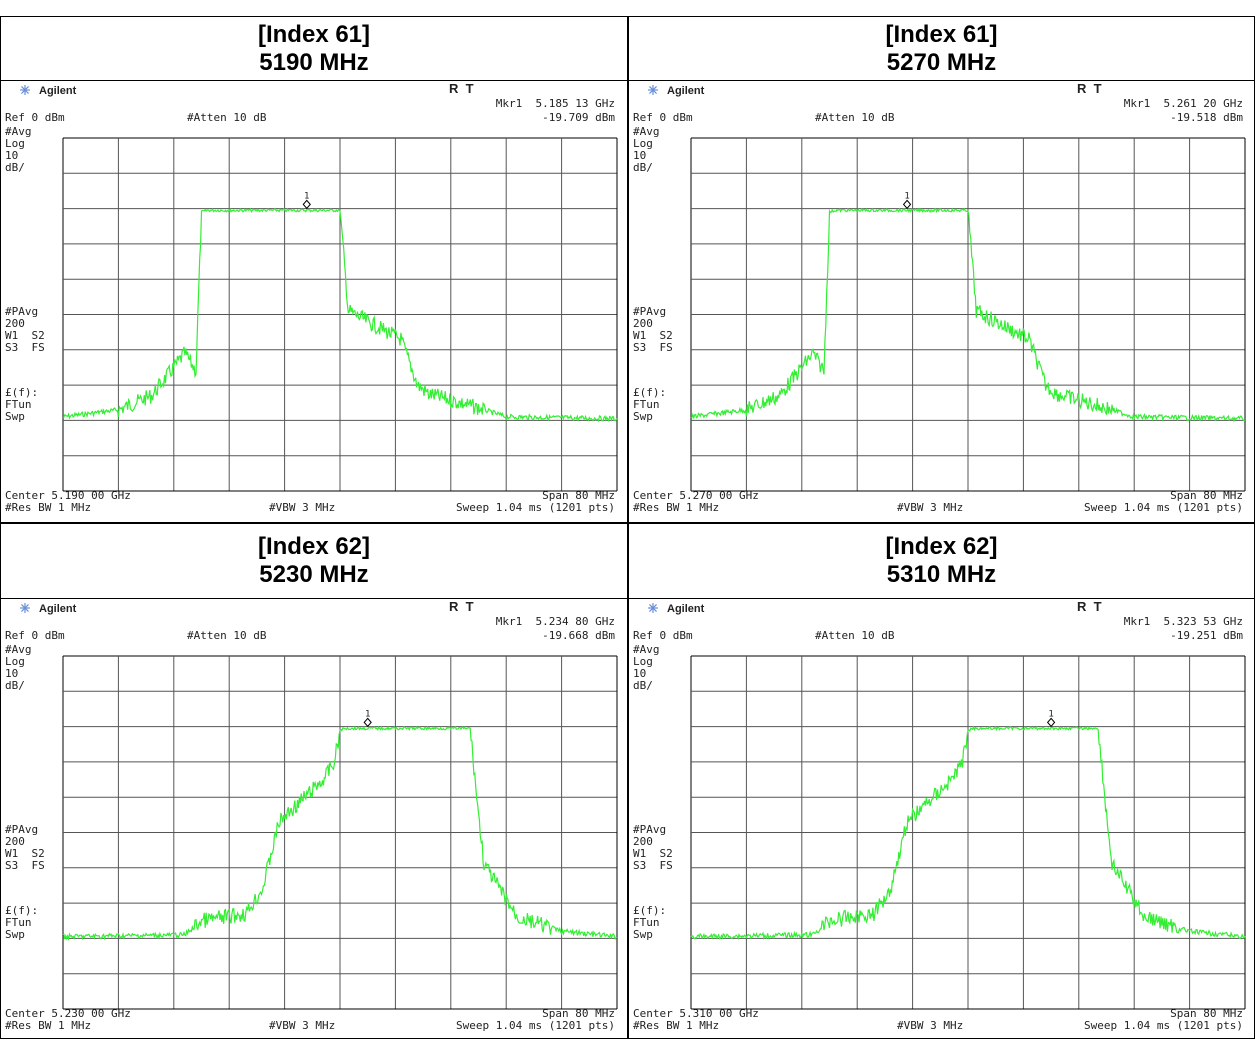 This screenshot has height=1039, width=1255. I want to click on panel-heading: [Index 62] 5230 MHz, so click(314, 561).